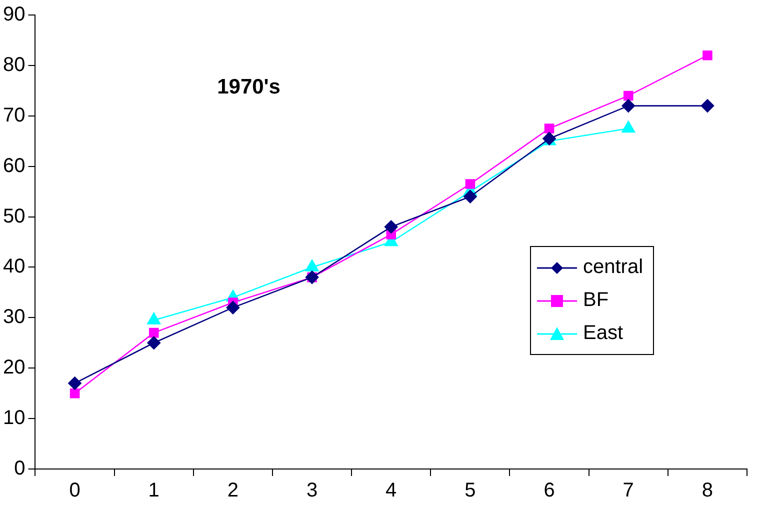 The image size is (767, 506). I want to click on y-tick-label: 30, so click(14, 317).